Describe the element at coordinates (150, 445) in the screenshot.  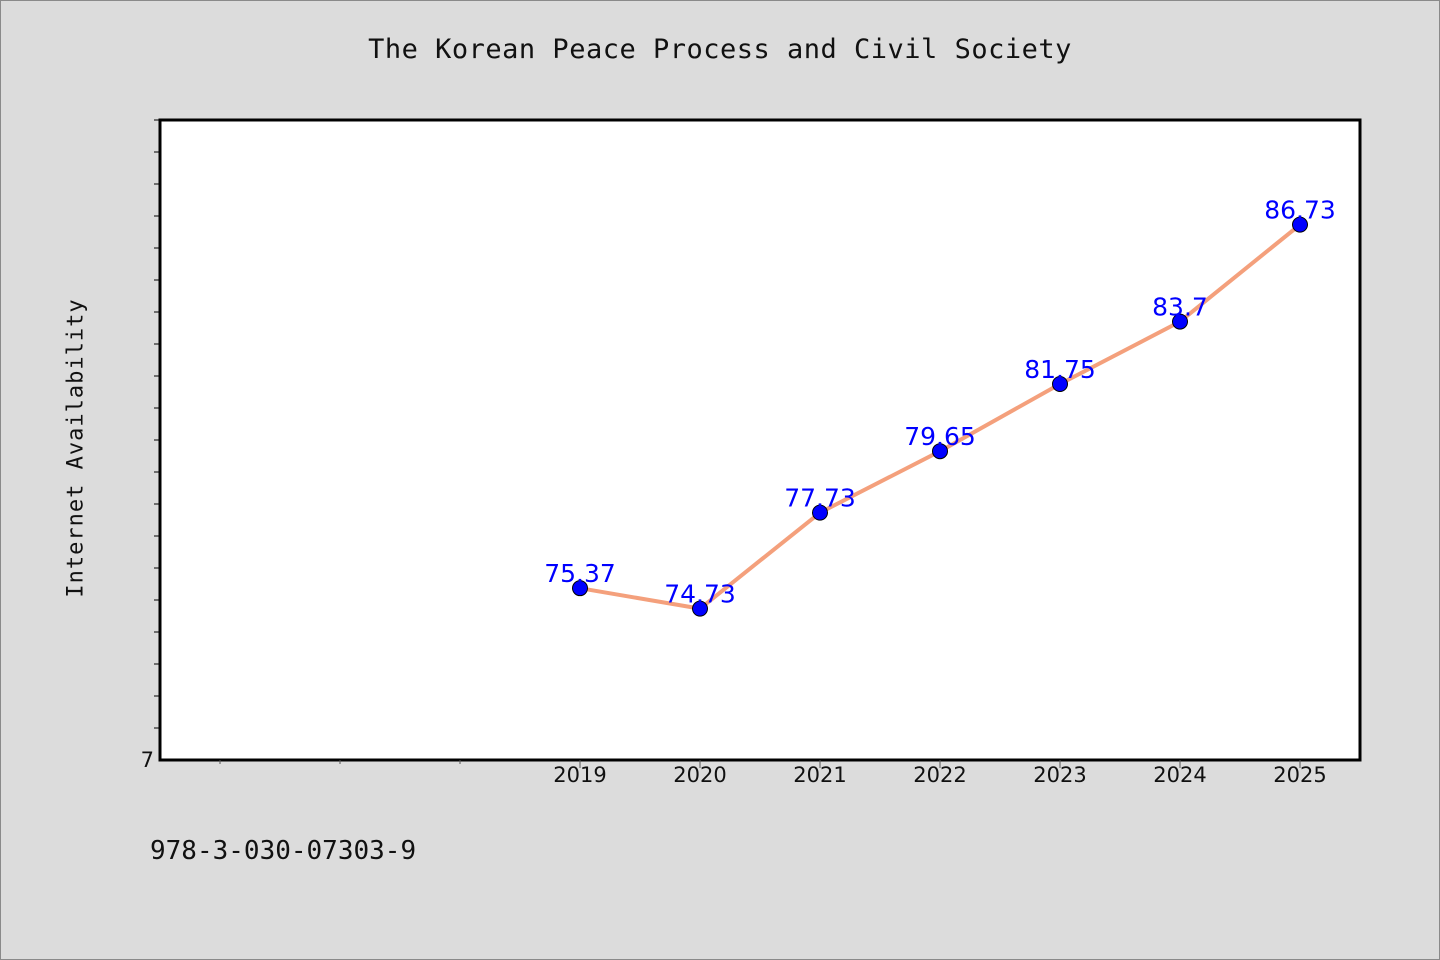
I see `y-axis-ticks: 7` at that location.